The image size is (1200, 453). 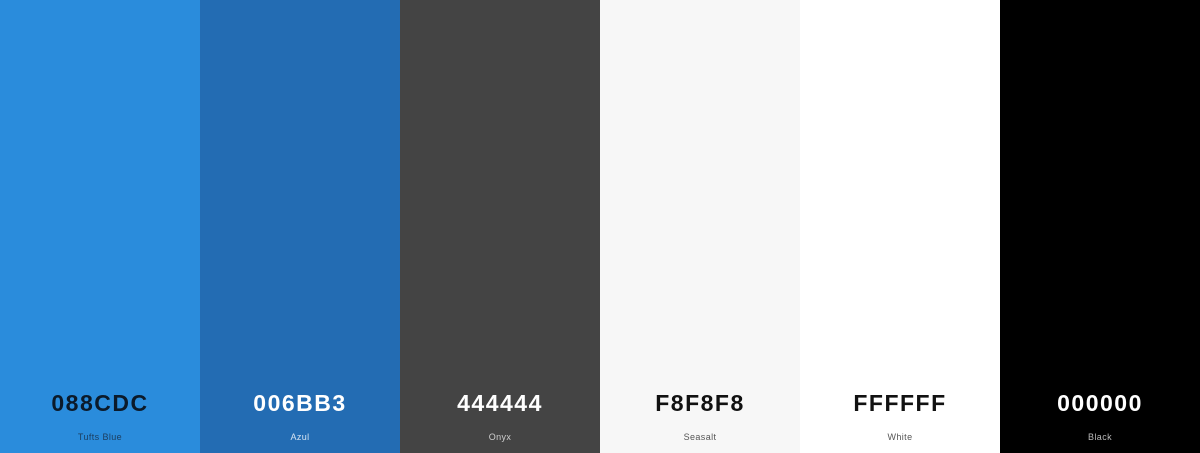 What do you see at coordinates (300, 437) in the screenshot?
I see `swatch-color-name: Azul` at bounding box center [300, 437].